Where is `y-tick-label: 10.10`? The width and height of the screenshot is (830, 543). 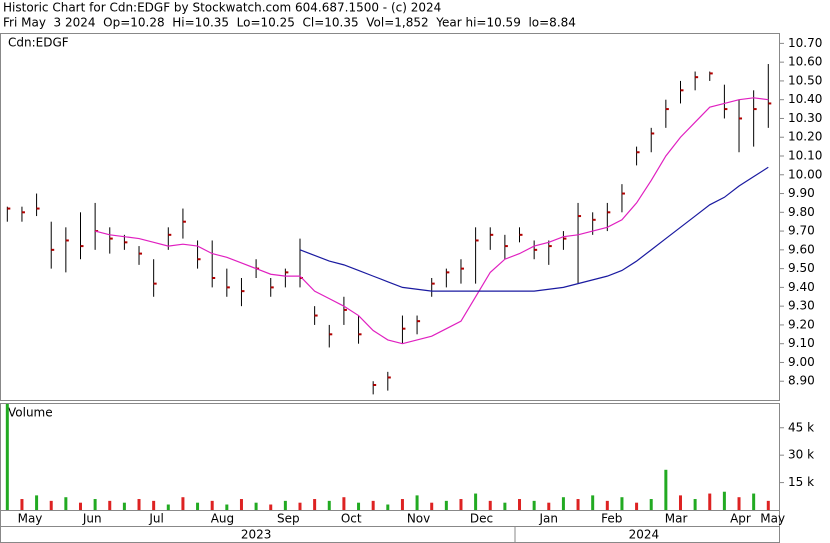
y-tick-label: 10.10 is located at coordinates (805, 156).